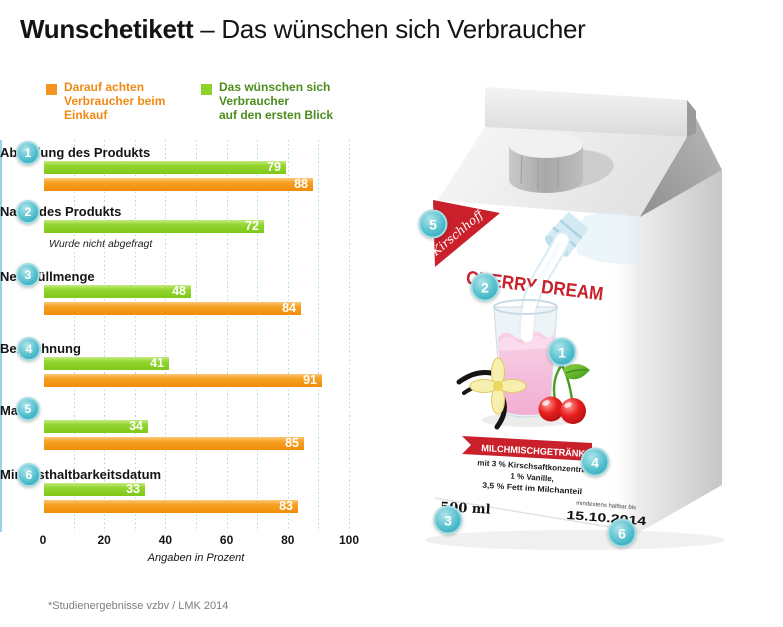 The height and width of the screenshot is (627, 783). I want to click on bar-value: 85, so click(292, 443).